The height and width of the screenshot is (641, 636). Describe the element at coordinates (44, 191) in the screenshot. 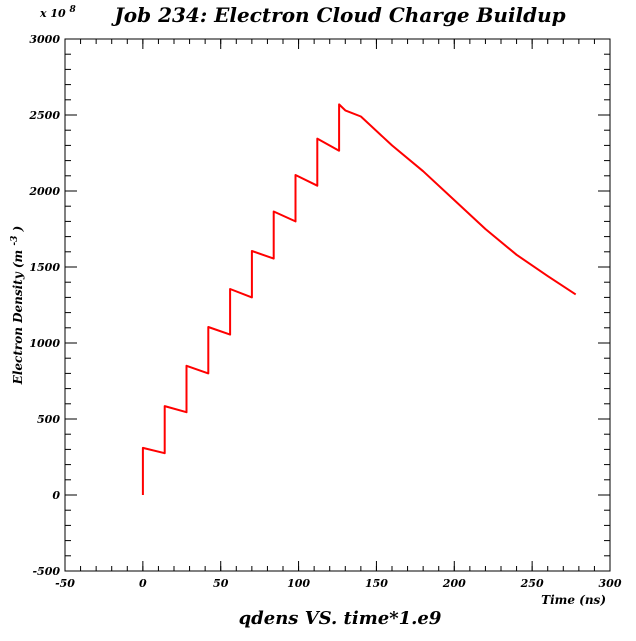

I see `y-tick-label: 2000` at that location.